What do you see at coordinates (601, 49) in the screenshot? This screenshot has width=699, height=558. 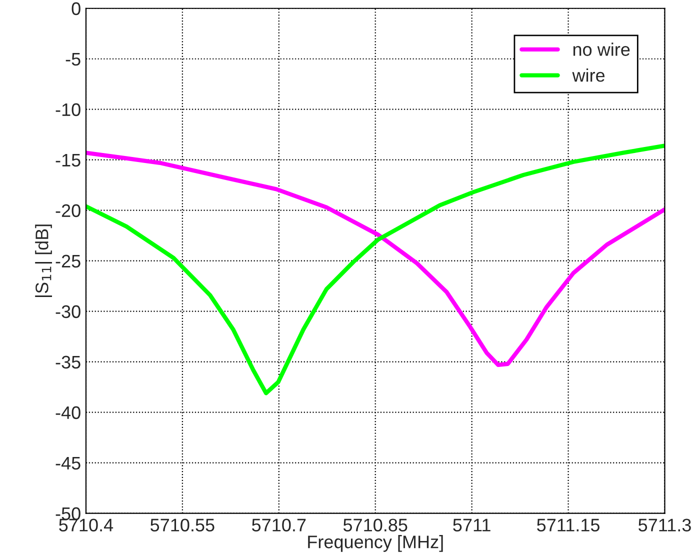 I see `legend-label: no wire` at bounding box center [601, 49].